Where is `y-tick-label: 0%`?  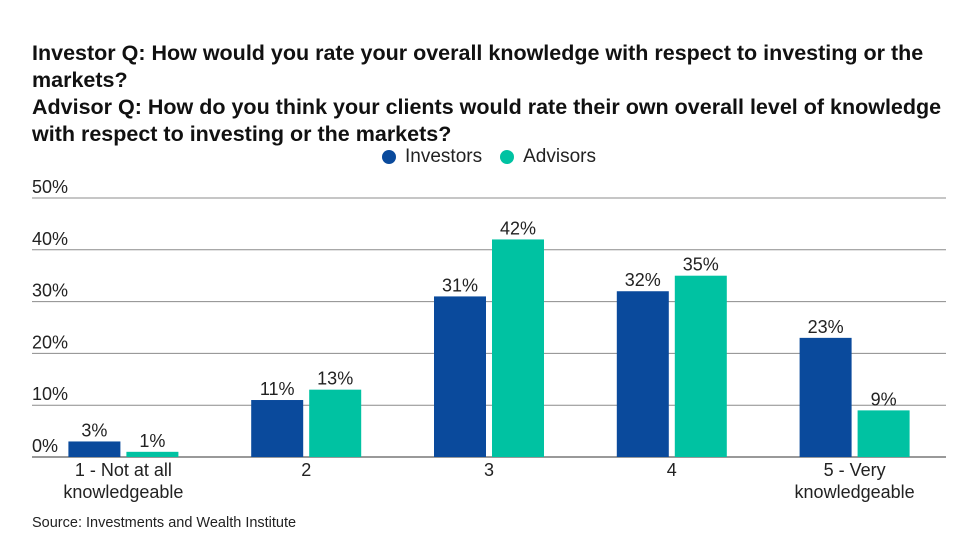 y-tick-label: 0% is located at coordinates (45, 446).